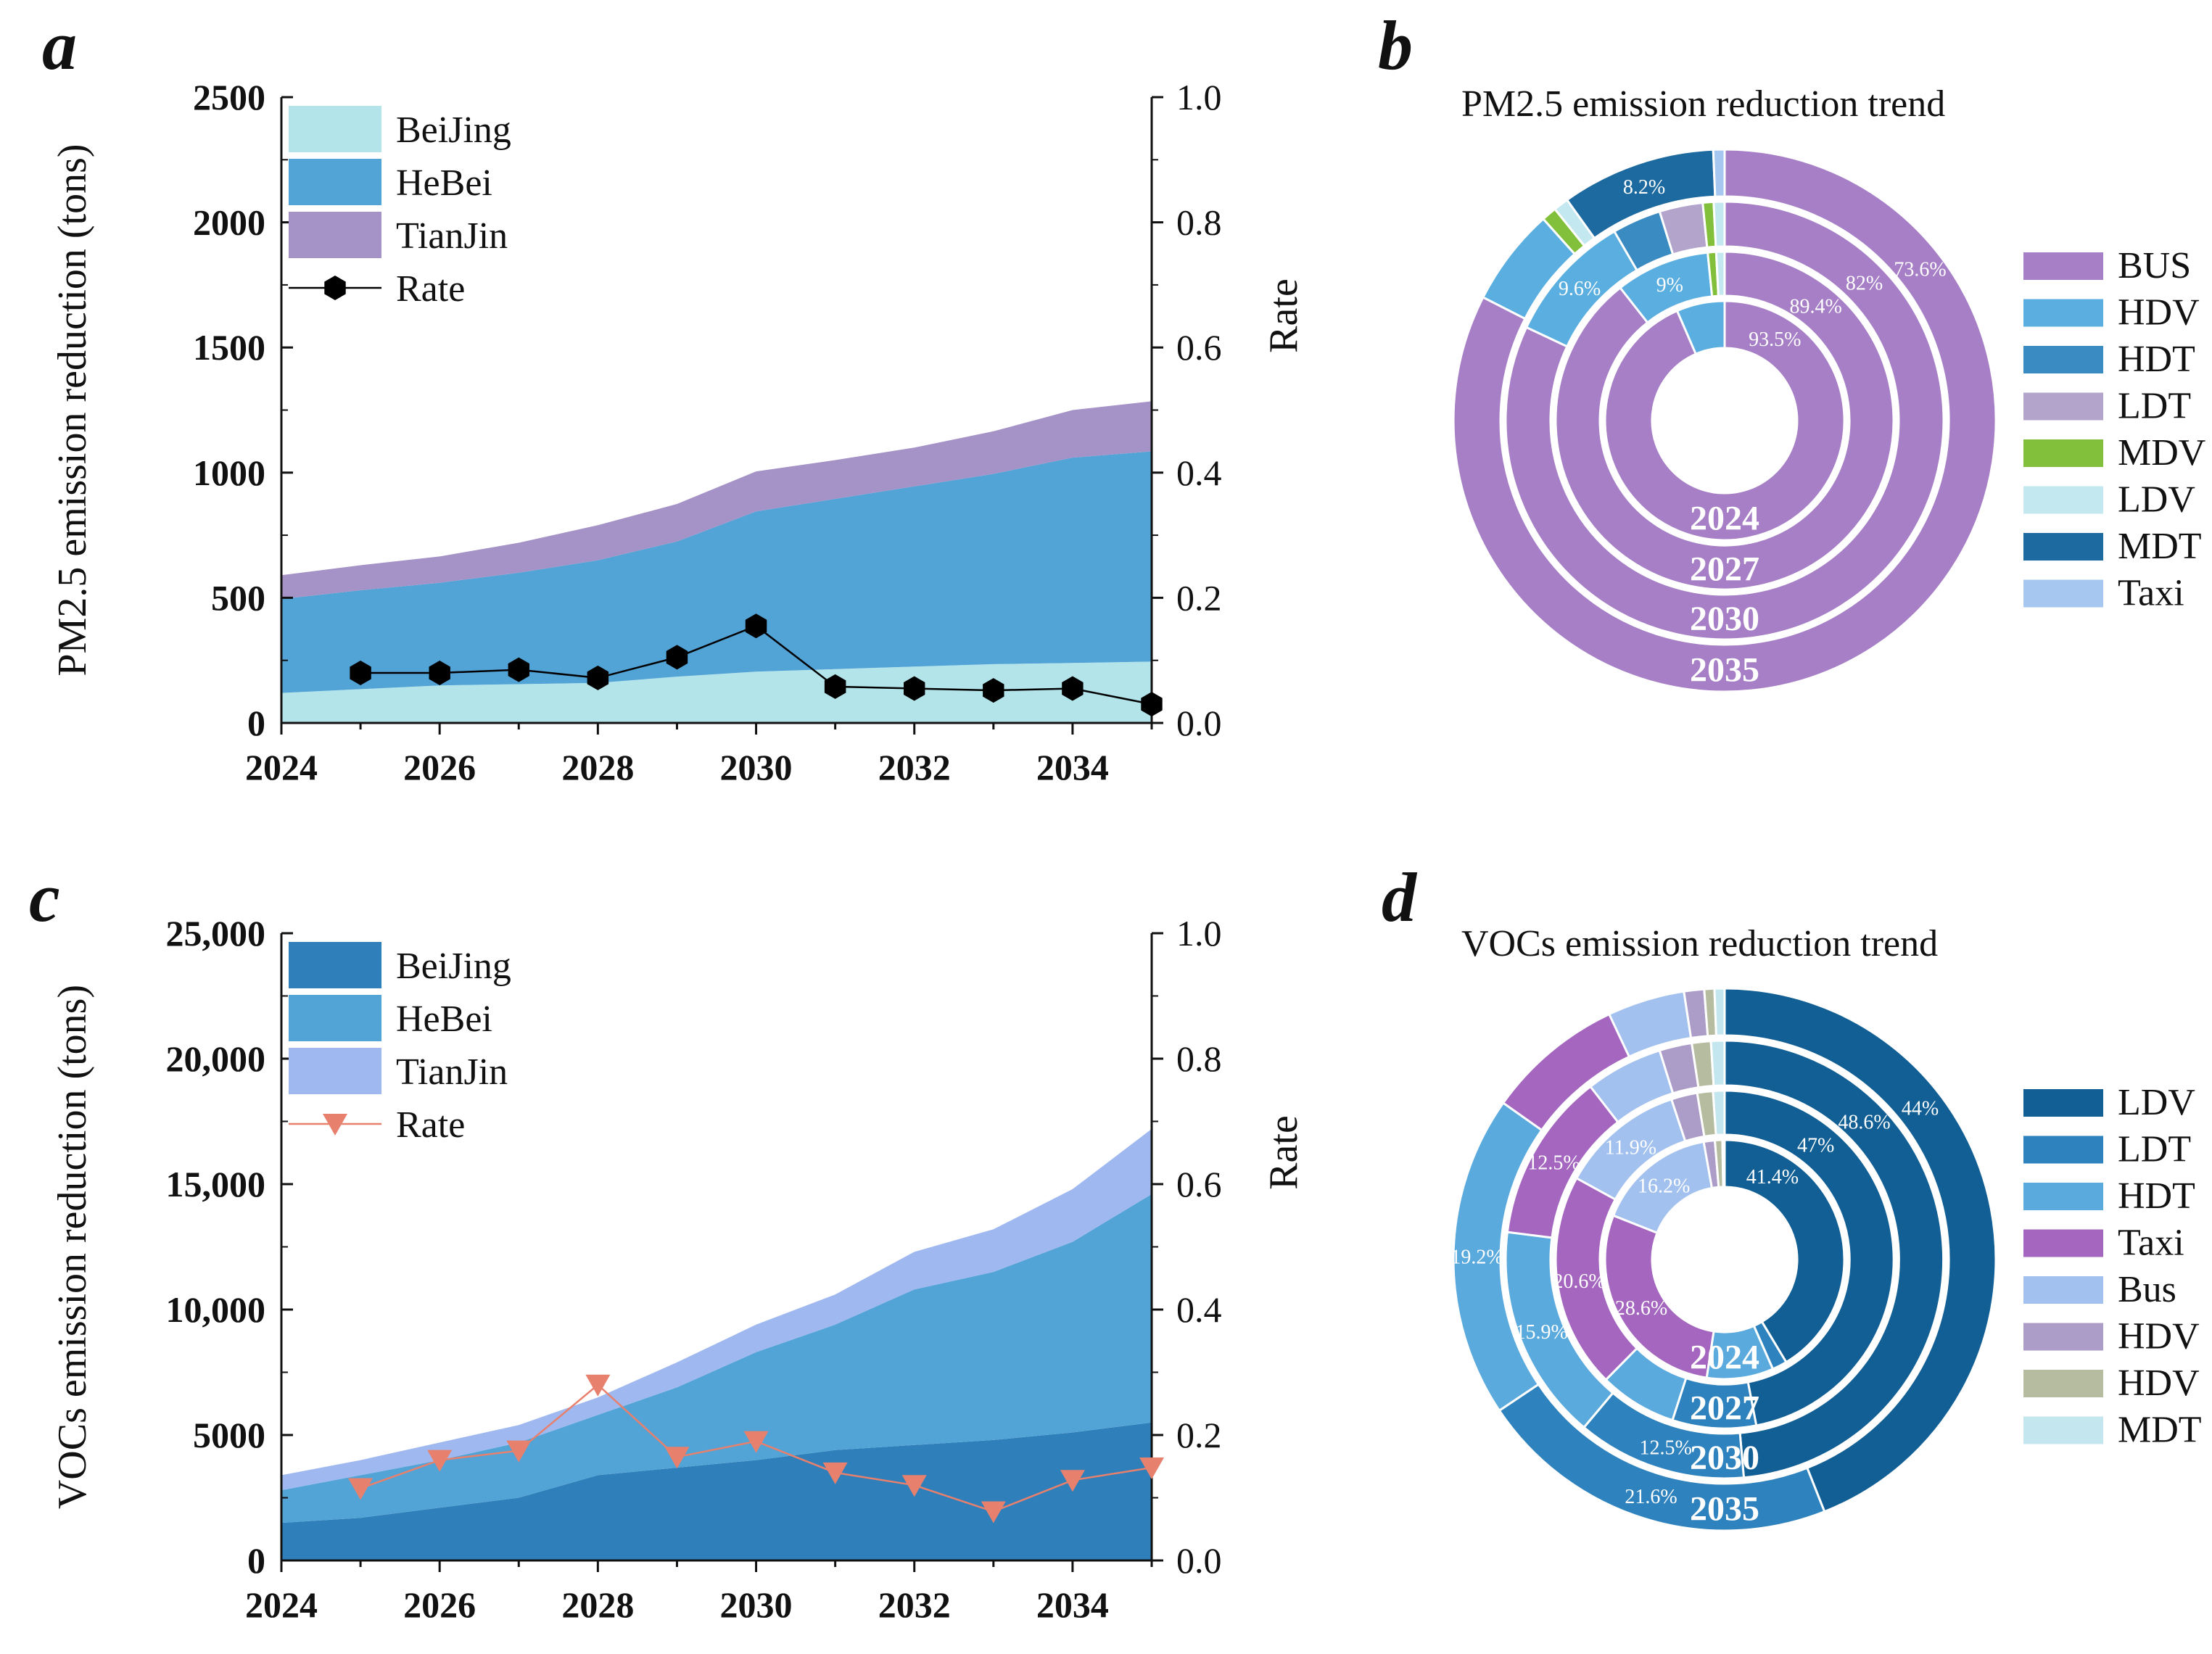 The width and height of the screenshot is (2212, 1654). I want to click on area-hebei, so click(716, 572).